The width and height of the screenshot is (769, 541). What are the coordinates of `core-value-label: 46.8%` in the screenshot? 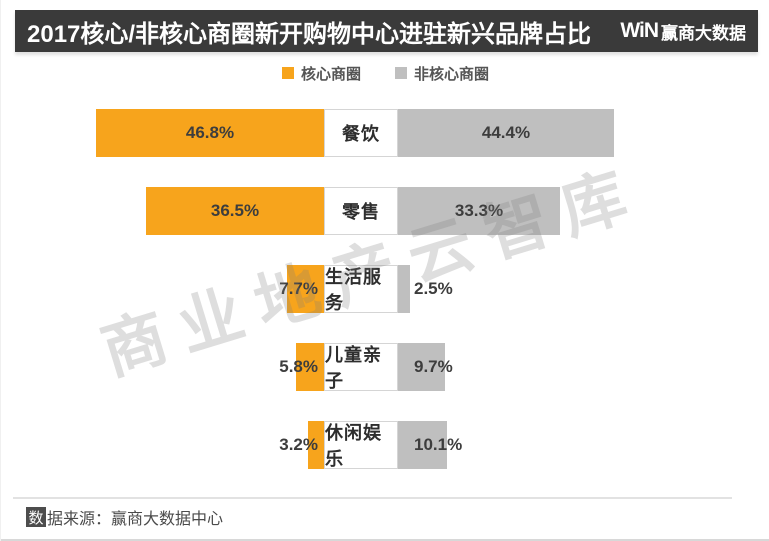 It's located at (210, 132).